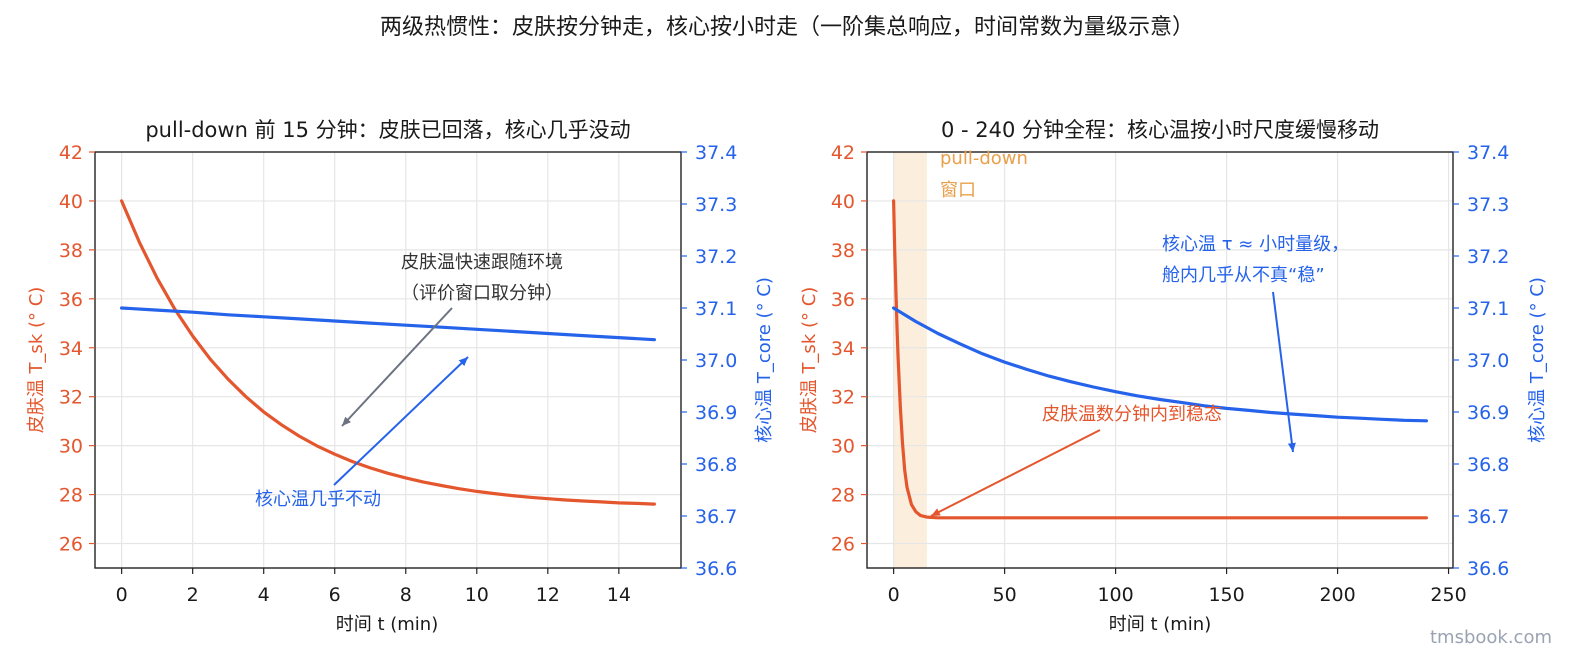 This screenshot has width=1575, height=660. Describe the element at coordinates (1226, 595) in the screenshot. I see `x-tick-label: 150` at that location.